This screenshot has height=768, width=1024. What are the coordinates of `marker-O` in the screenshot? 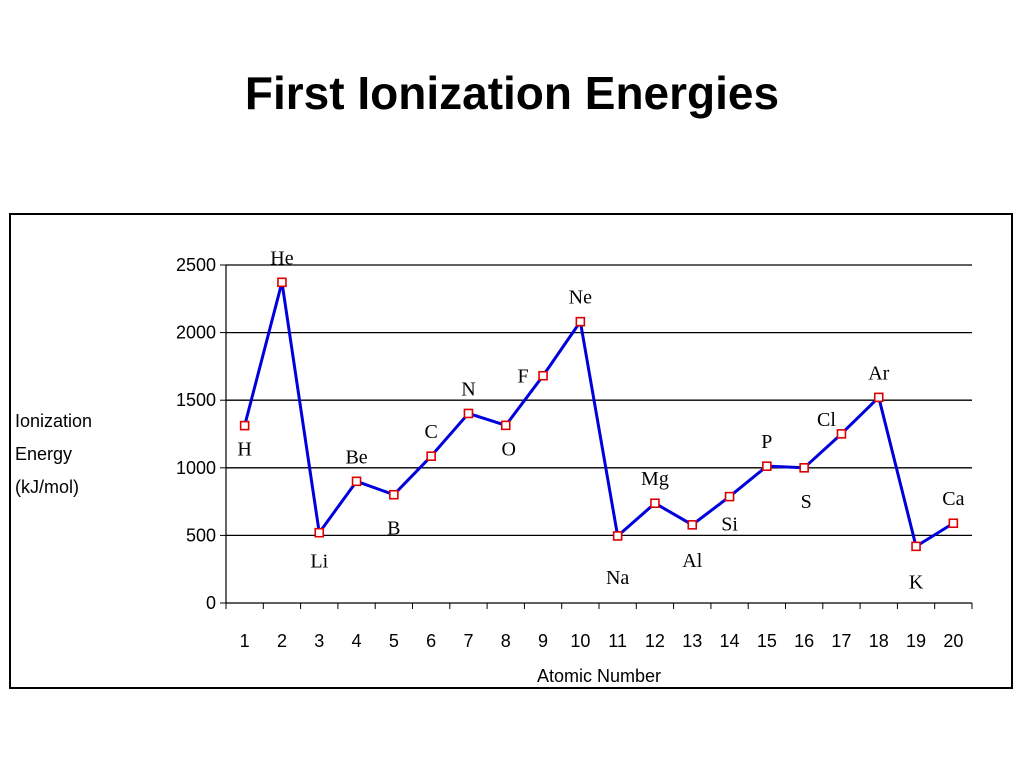 It's located at (505, 425).